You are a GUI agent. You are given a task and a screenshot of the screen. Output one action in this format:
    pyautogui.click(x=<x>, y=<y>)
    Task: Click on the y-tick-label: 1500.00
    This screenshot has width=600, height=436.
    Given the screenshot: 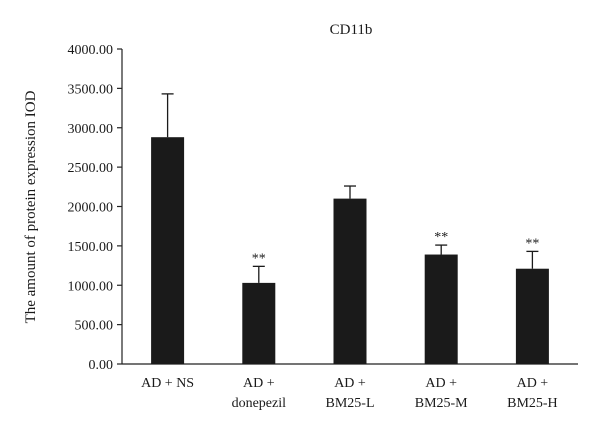 What is the action you would take?
    pyautogui.click(x=91, y=247)
    